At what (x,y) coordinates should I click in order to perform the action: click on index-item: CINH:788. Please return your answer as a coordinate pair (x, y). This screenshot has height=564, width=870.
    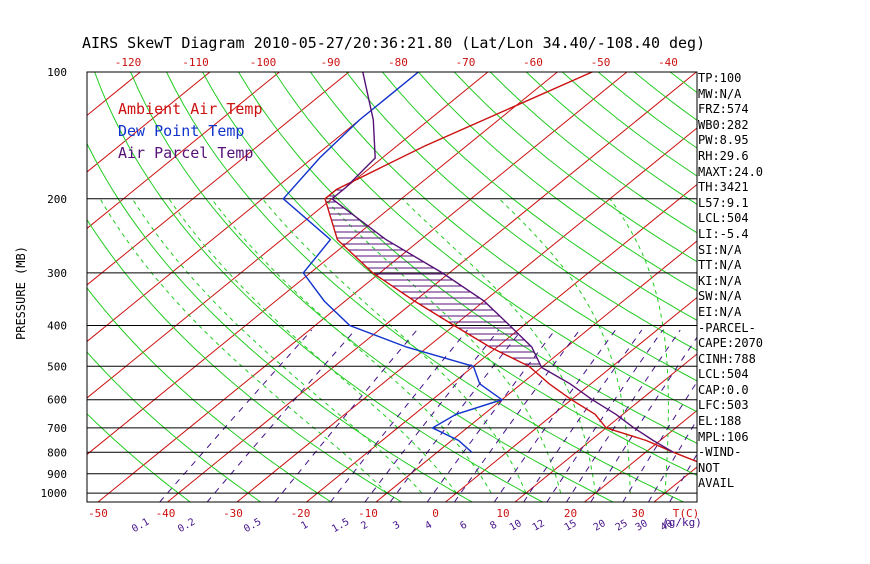
    Looking at the image, I should click on (730, 360).